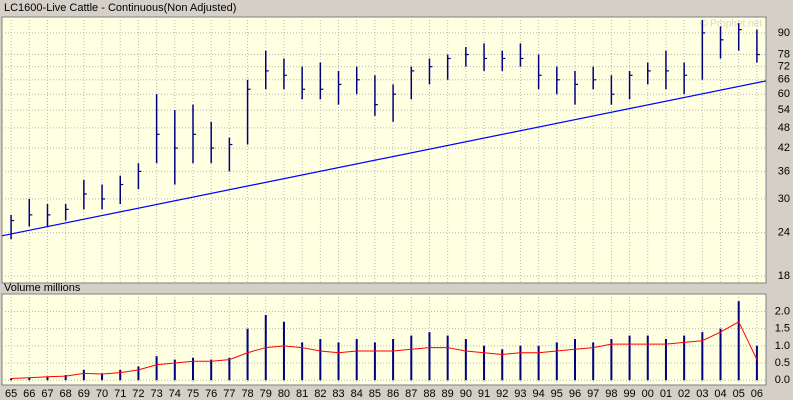 This screenshot has width=793, height=400. What do you see at coordinates (384, 350) in the screenshot?
I see `volume-average` at bounding box center [384, 350].